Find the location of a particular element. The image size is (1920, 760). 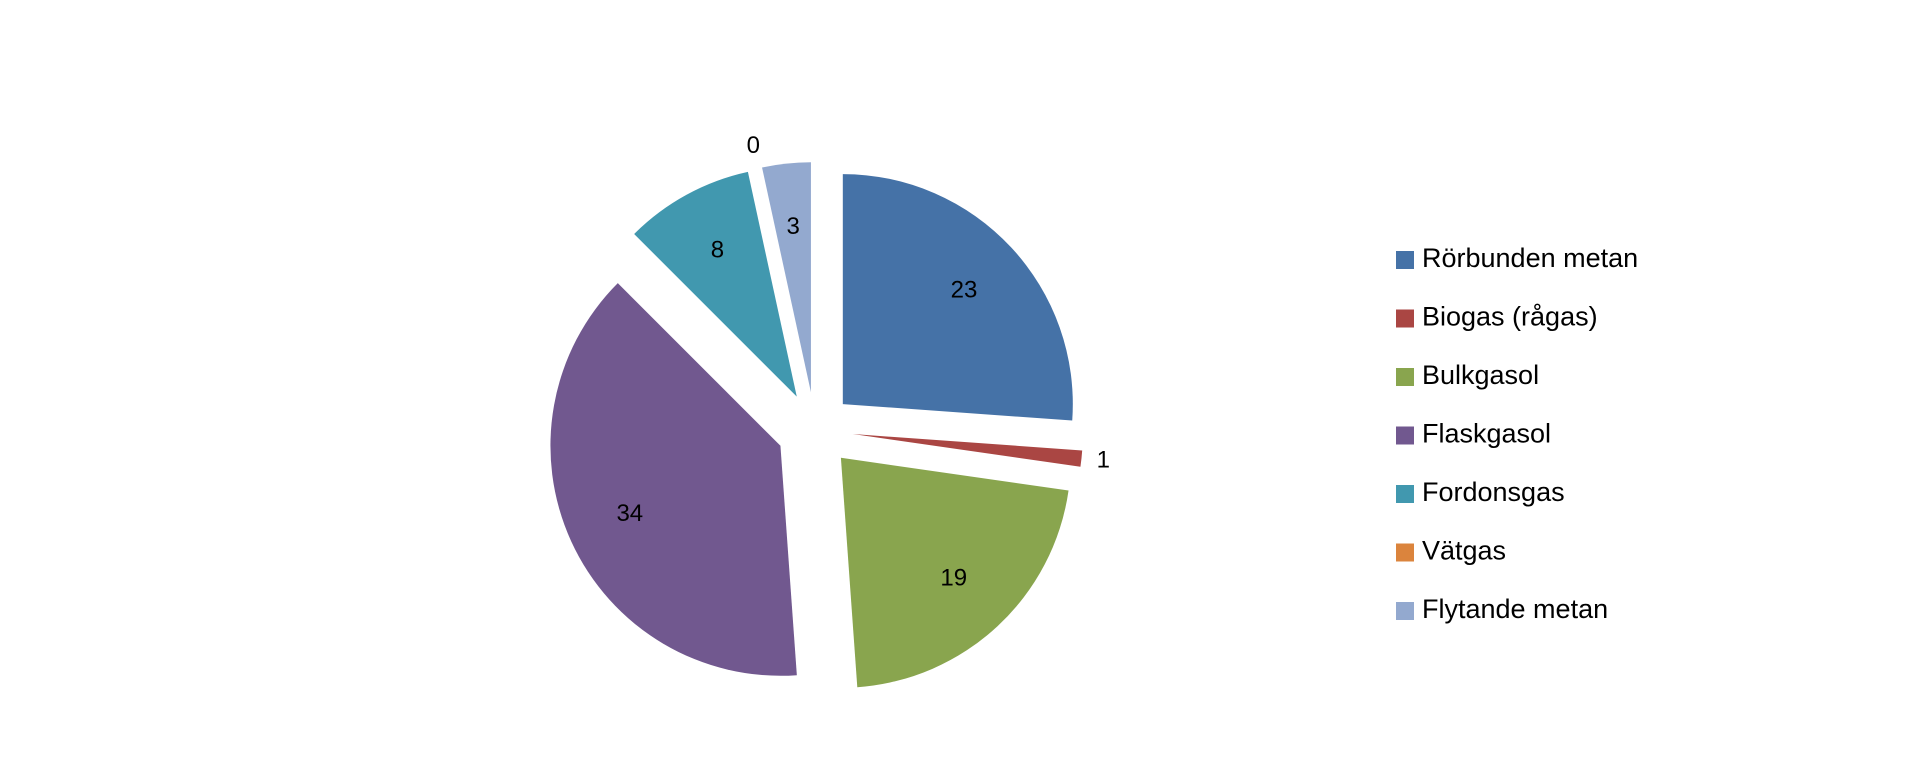

legend-label: Flytande metan is located at coordinates (1515, 609).